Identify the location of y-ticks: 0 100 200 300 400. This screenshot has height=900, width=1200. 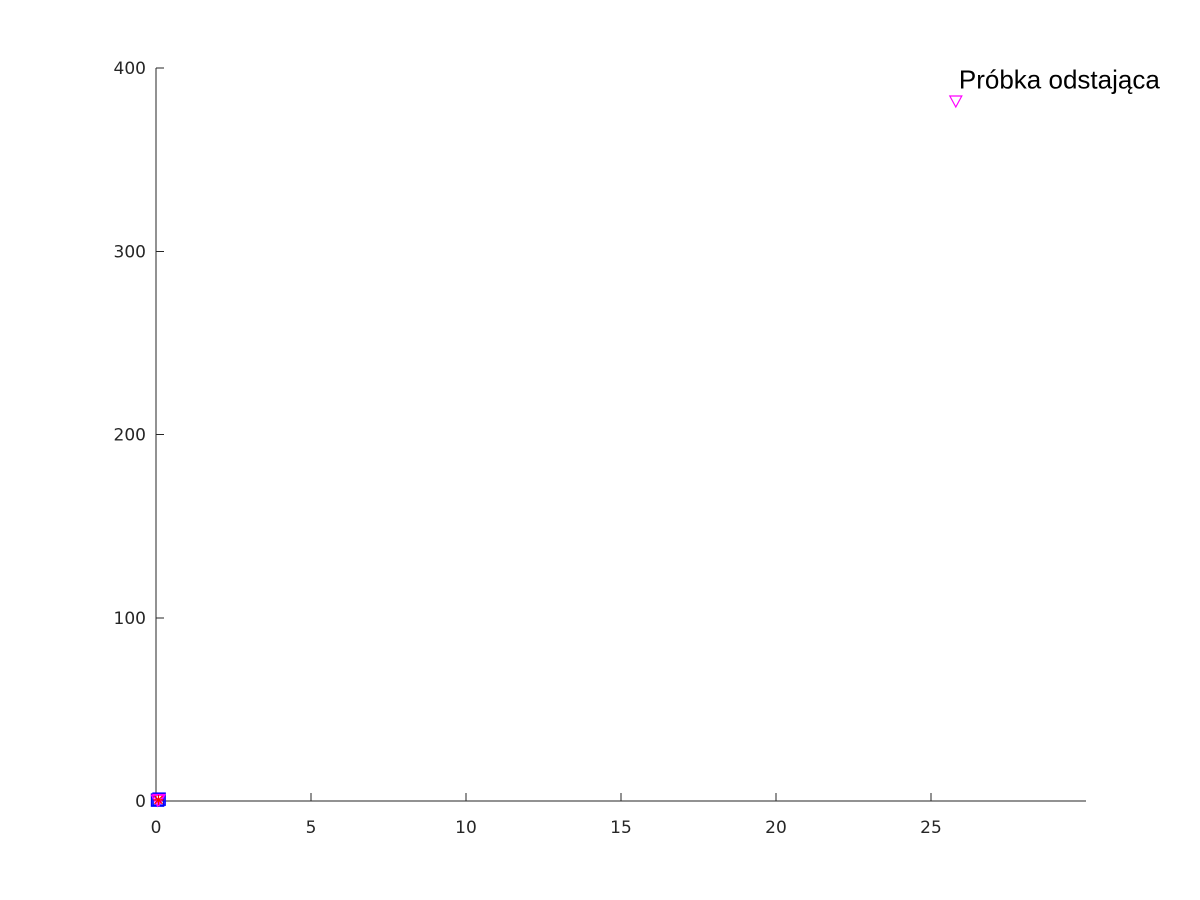
(139, 435).